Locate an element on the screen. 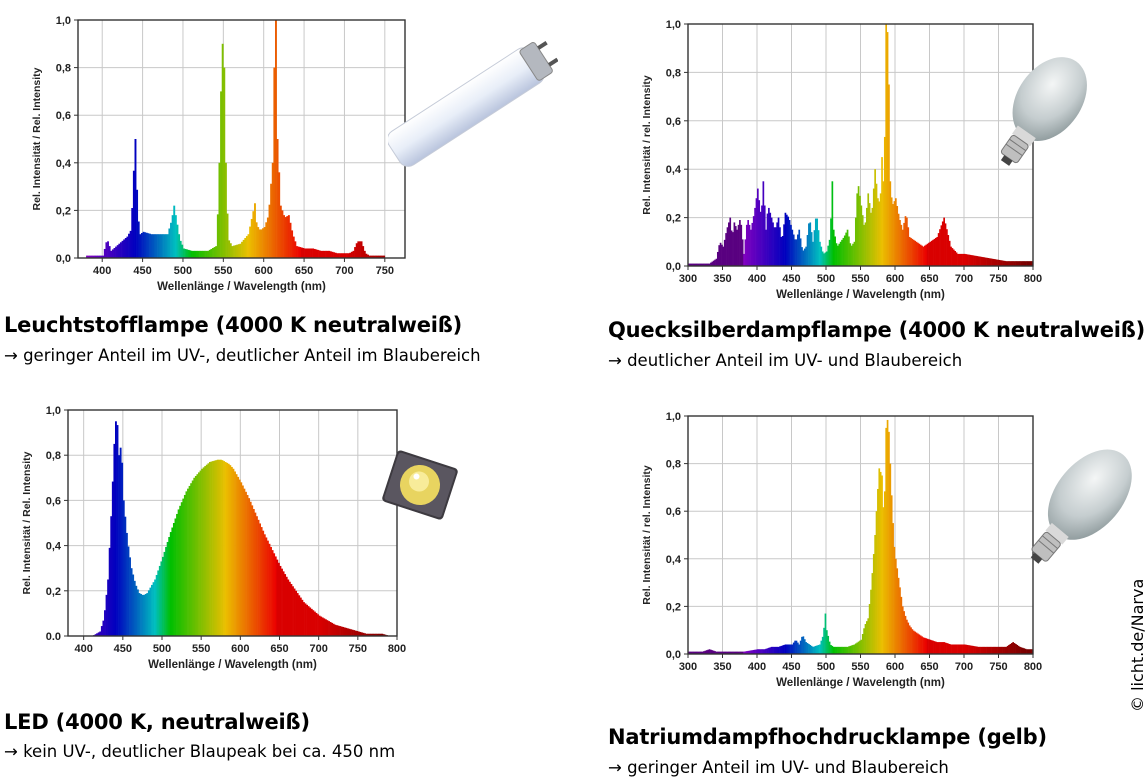 Image resolution: width=1148 pixels, height=784 pixels. fluorescent-tube-image is located at coordinates (473, 103).